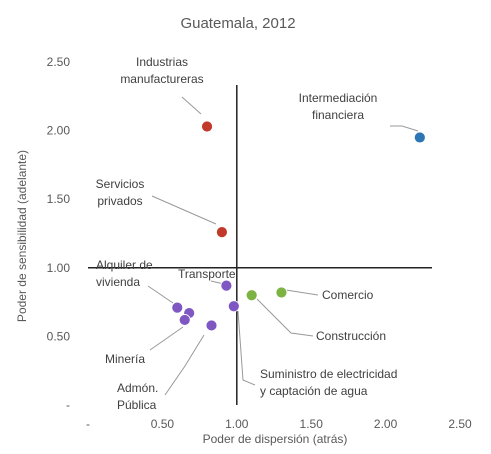 The width and height of the screenshot is (491, 454). I want to click on x-tick-label: 1.50, so click(312, 424).